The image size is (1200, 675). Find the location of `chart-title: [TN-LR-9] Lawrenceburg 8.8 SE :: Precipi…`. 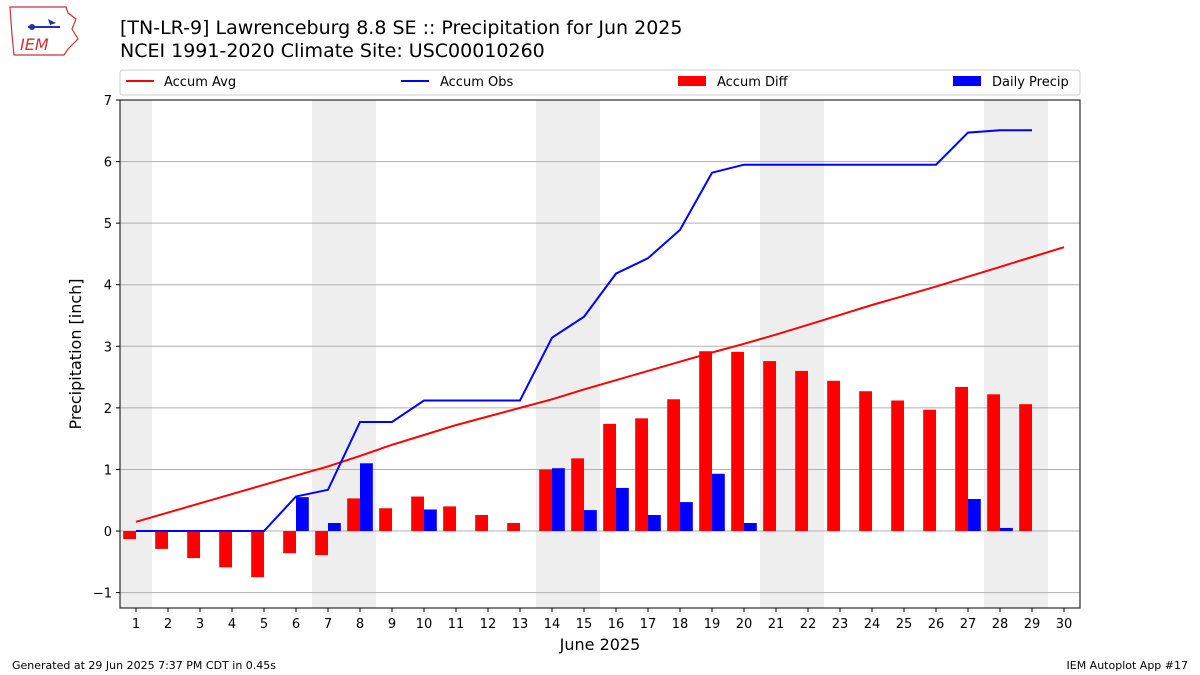

chart-title: [TN-LR-9] Lawrenceburg 8.8 SE :: Precipi… is located at coordinates (401, 28).